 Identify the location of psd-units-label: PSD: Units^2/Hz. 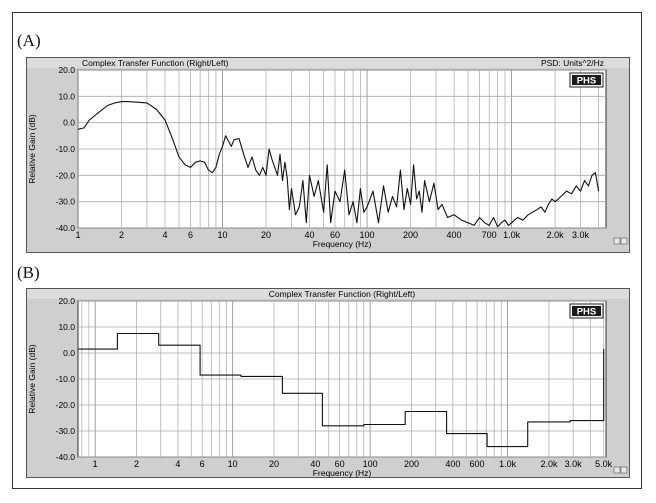
(572, 63).